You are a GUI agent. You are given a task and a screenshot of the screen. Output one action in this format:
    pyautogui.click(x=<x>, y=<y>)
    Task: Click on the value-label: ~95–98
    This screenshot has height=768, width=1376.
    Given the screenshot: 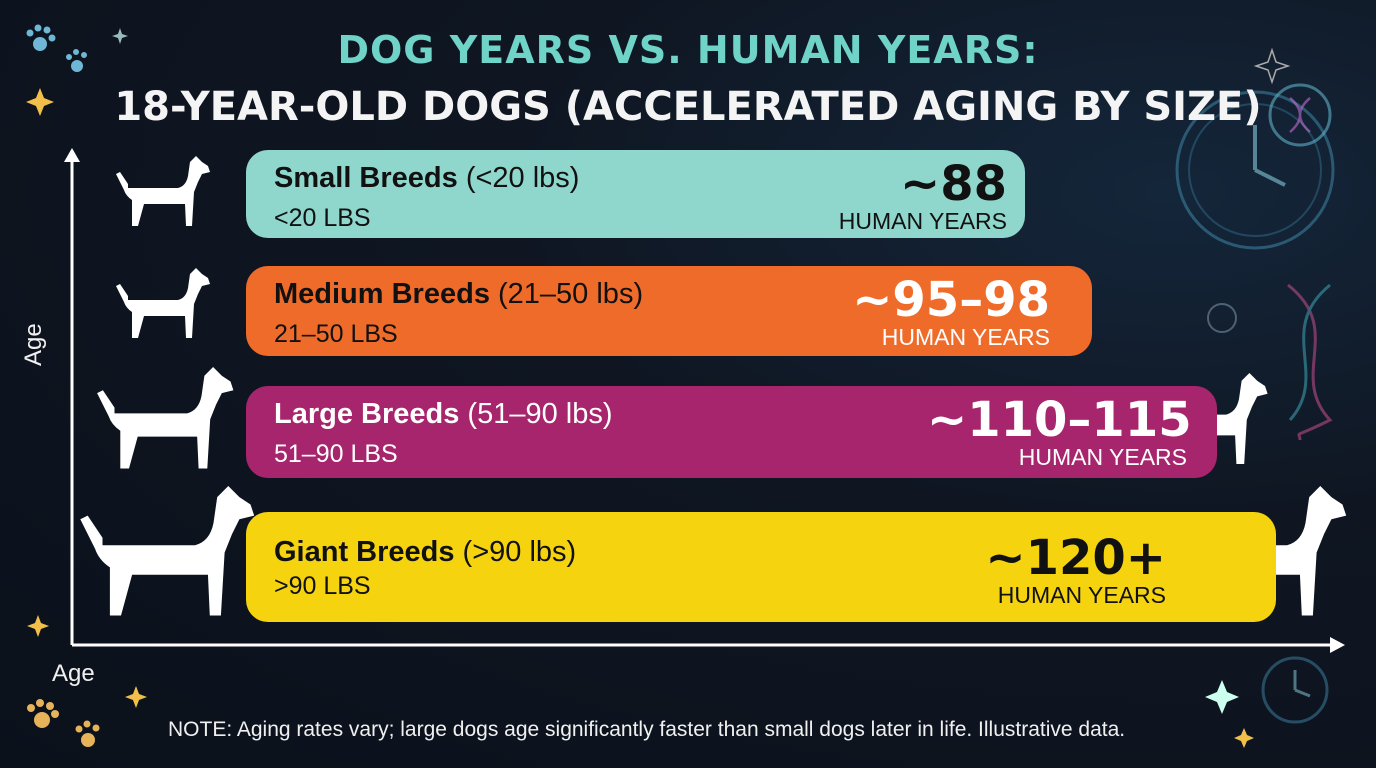 What is the action you would take?
    pyautogui.click(x=951, y=300)
    